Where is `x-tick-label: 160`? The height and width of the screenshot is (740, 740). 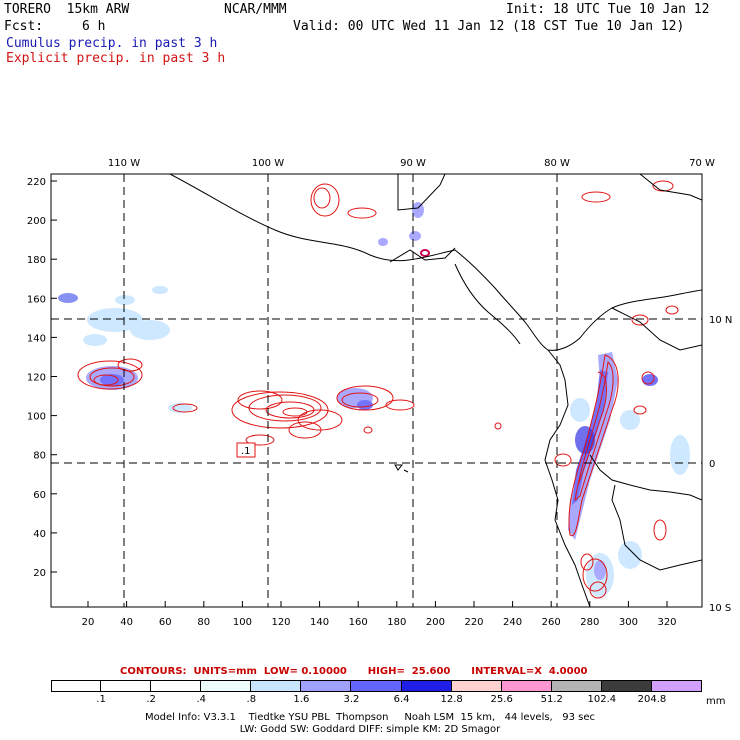
x-tick-label: 160 is located at coordinates (358, 622).